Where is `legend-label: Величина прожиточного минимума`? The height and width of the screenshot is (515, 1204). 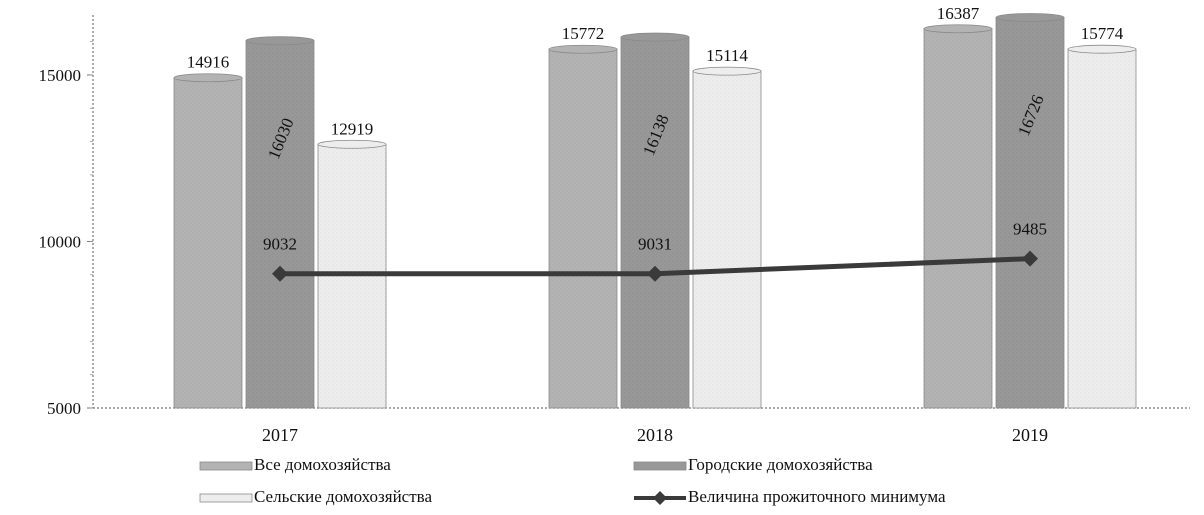 legend-label: Величина прожиточного минимума is located at coordinates (817, 496).